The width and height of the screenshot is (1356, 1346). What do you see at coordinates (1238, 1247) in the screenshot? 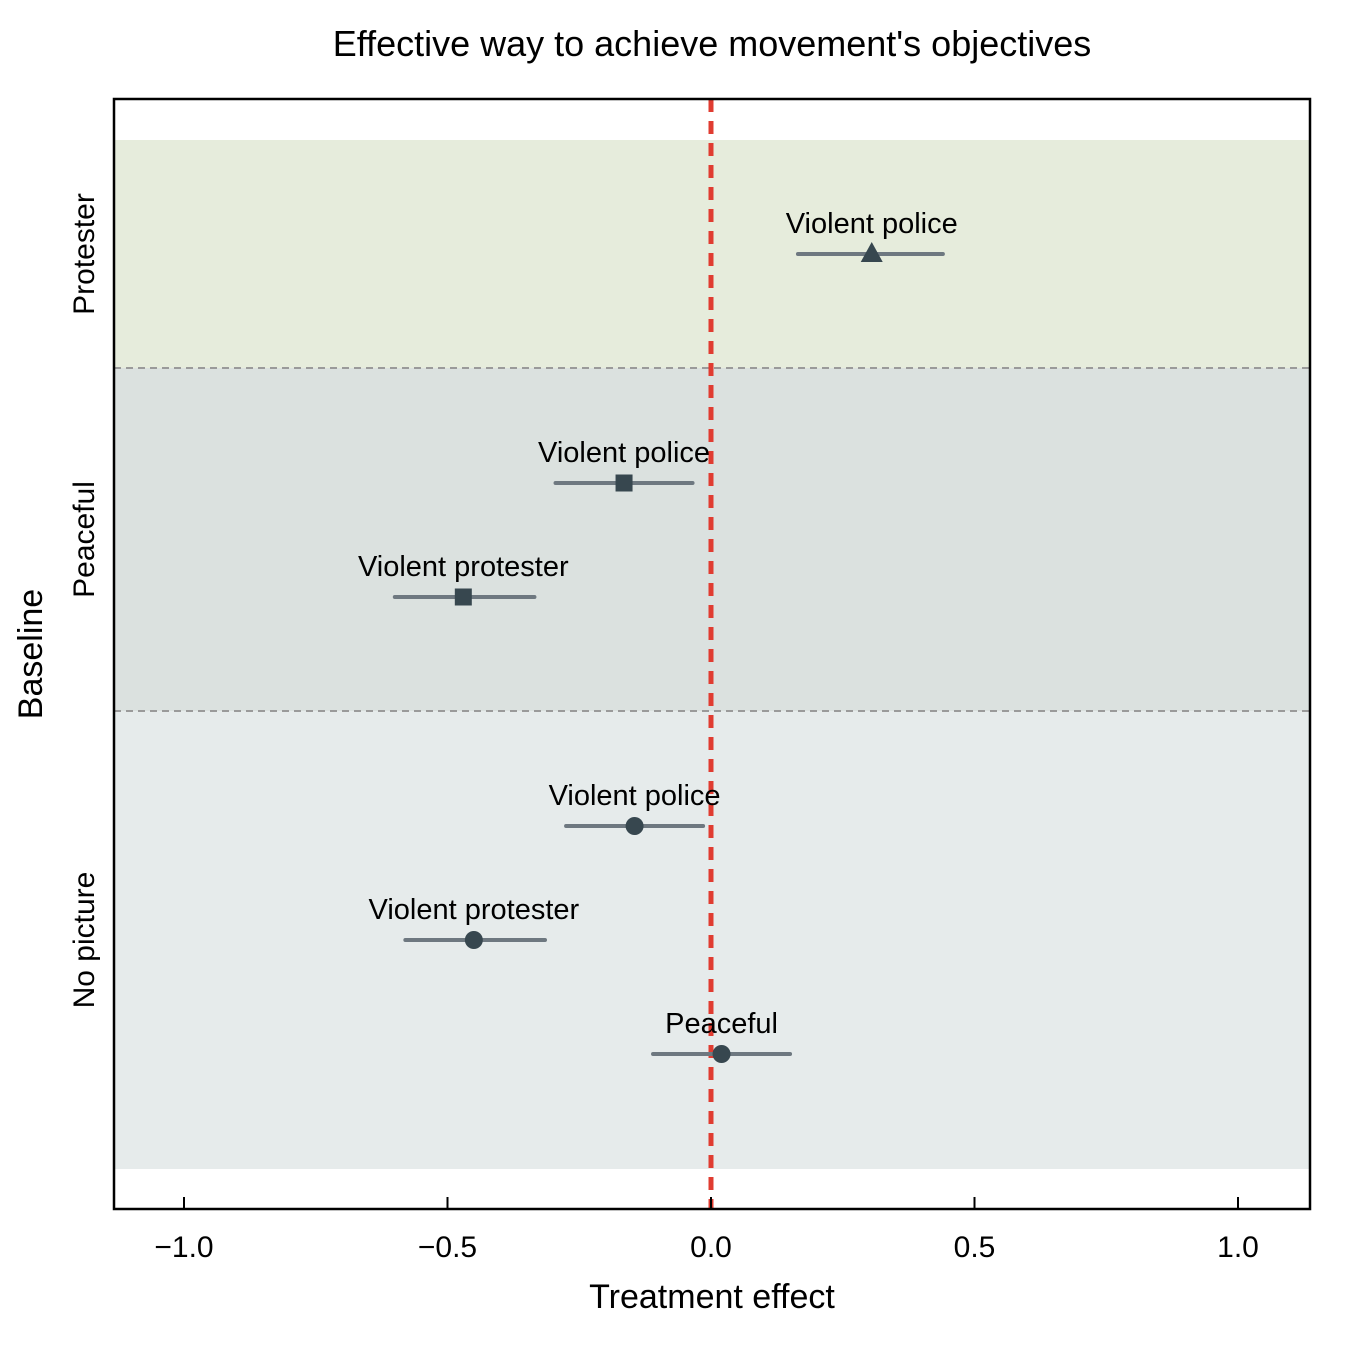
I see `x-tick-label-4: 1.0` at bounding box center [1238, 1247].